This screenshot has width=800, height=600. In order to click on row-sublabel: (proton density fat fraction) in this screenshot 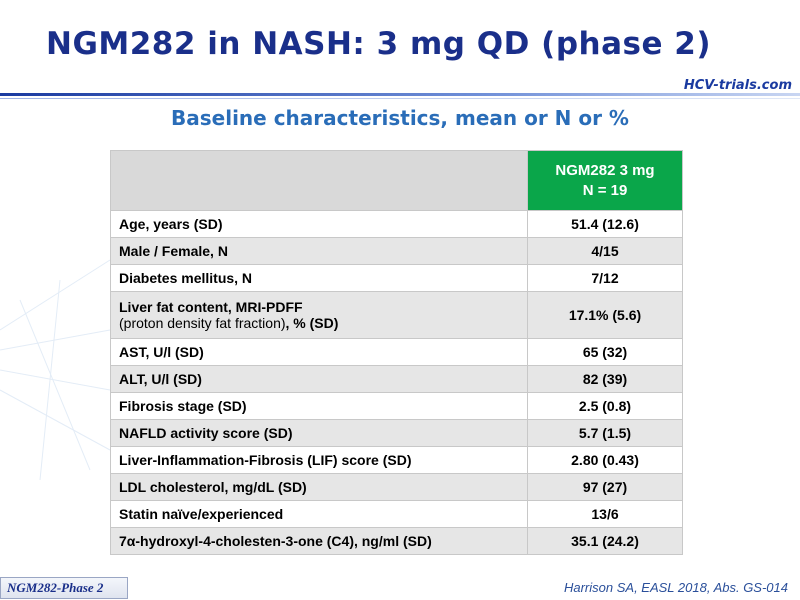, I will do `click(202, 323)`.